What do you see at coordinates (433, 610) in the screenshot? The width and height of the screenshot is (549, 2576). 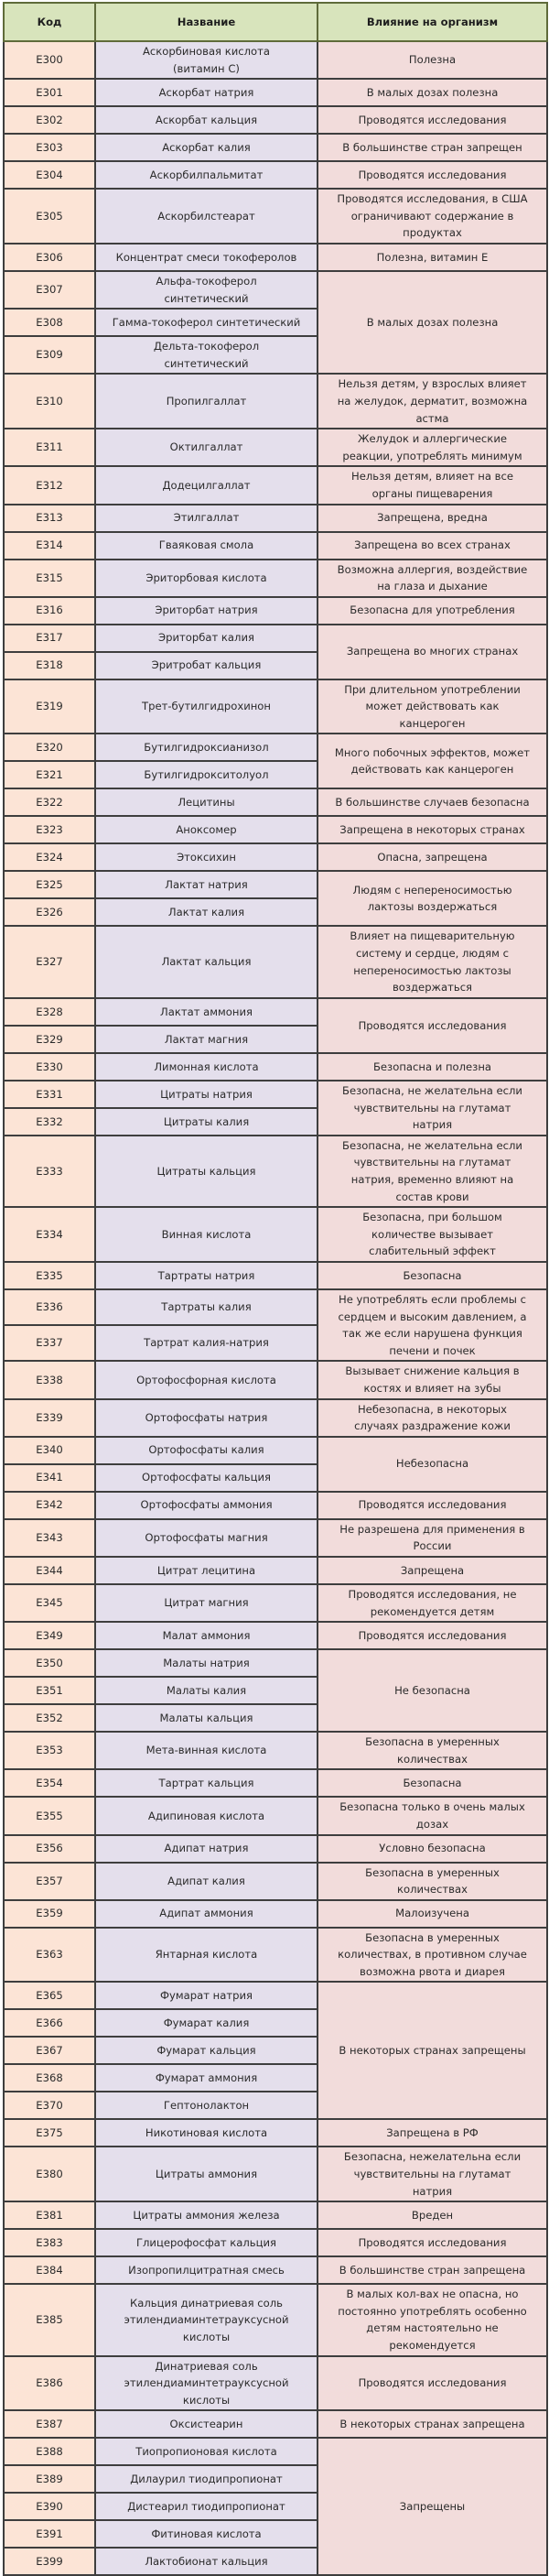 I see `effect-cell: Безопасна для употребления` at bounding box center [433, 610].